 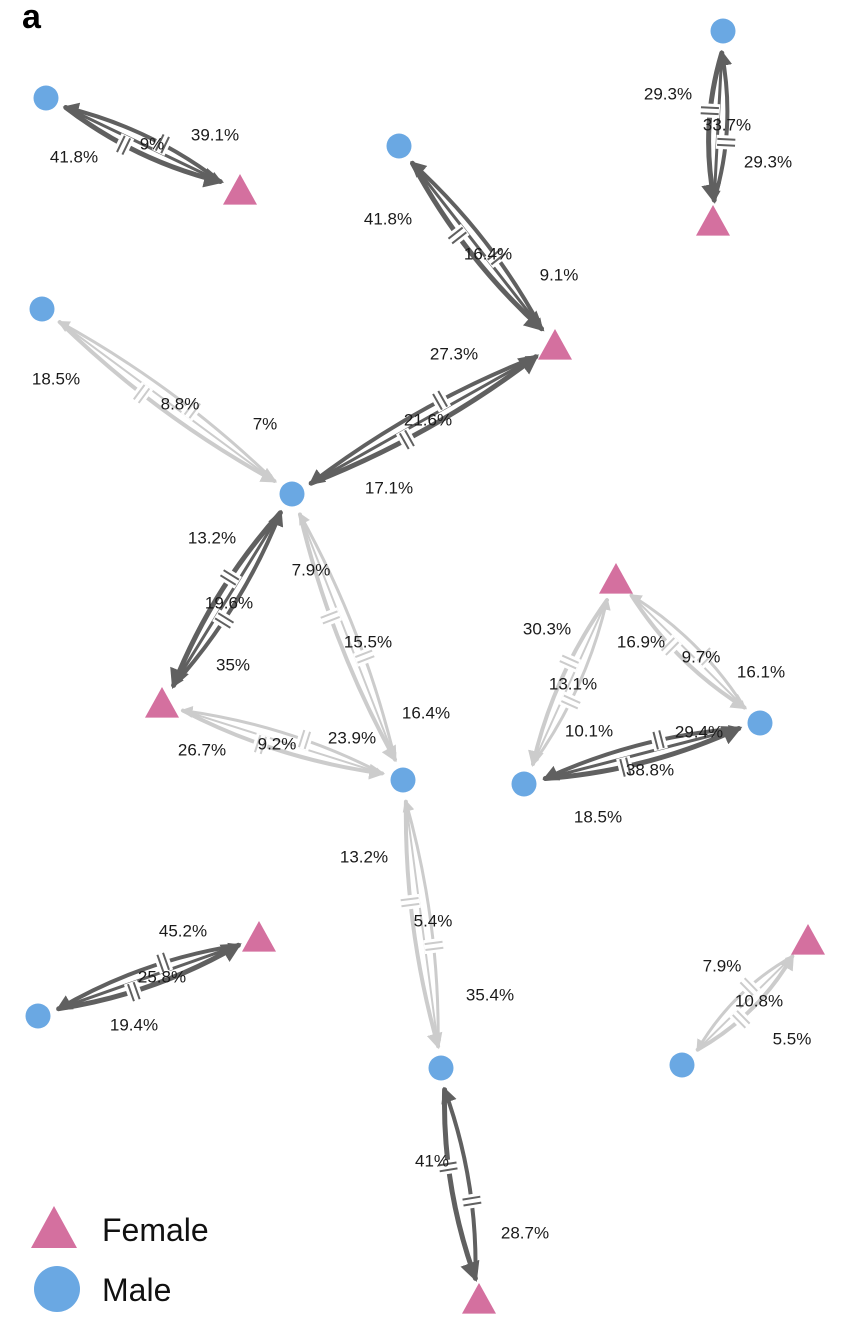 I want to click on node-f7-female, so click(x=808, y=939).